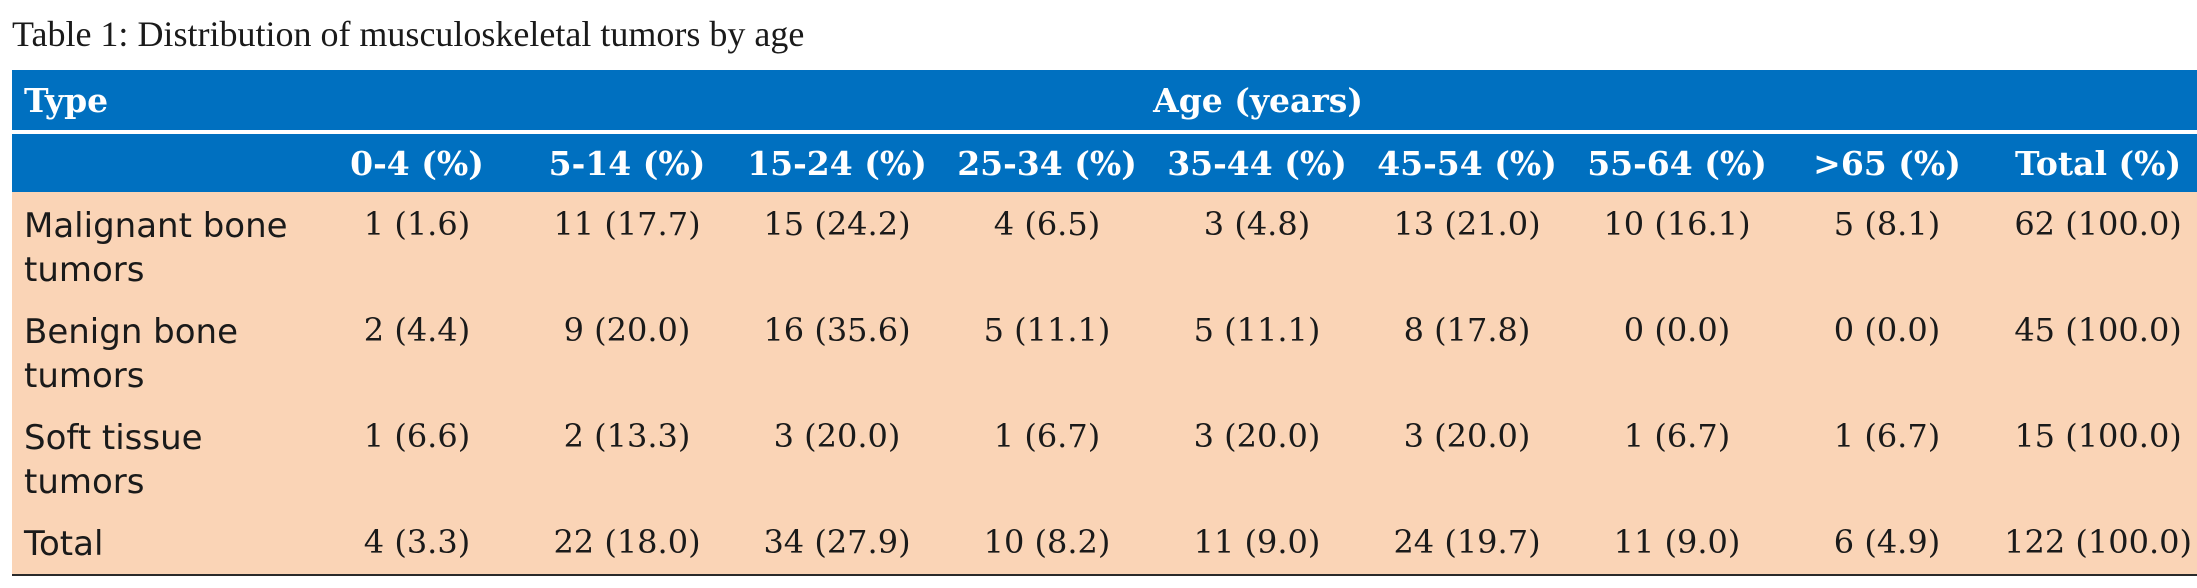  I want to click on row-type-label: Total, so click(162, 543).